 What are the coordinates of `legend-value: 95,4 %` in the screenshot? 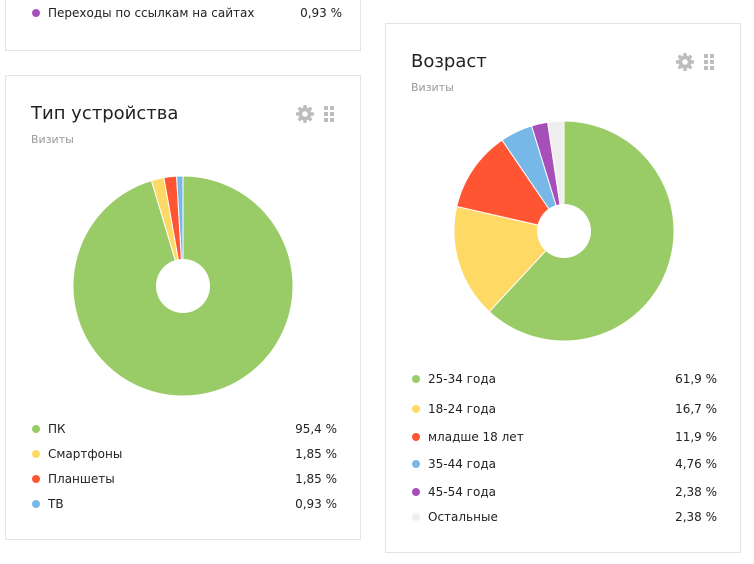 It's located at (316, 429).